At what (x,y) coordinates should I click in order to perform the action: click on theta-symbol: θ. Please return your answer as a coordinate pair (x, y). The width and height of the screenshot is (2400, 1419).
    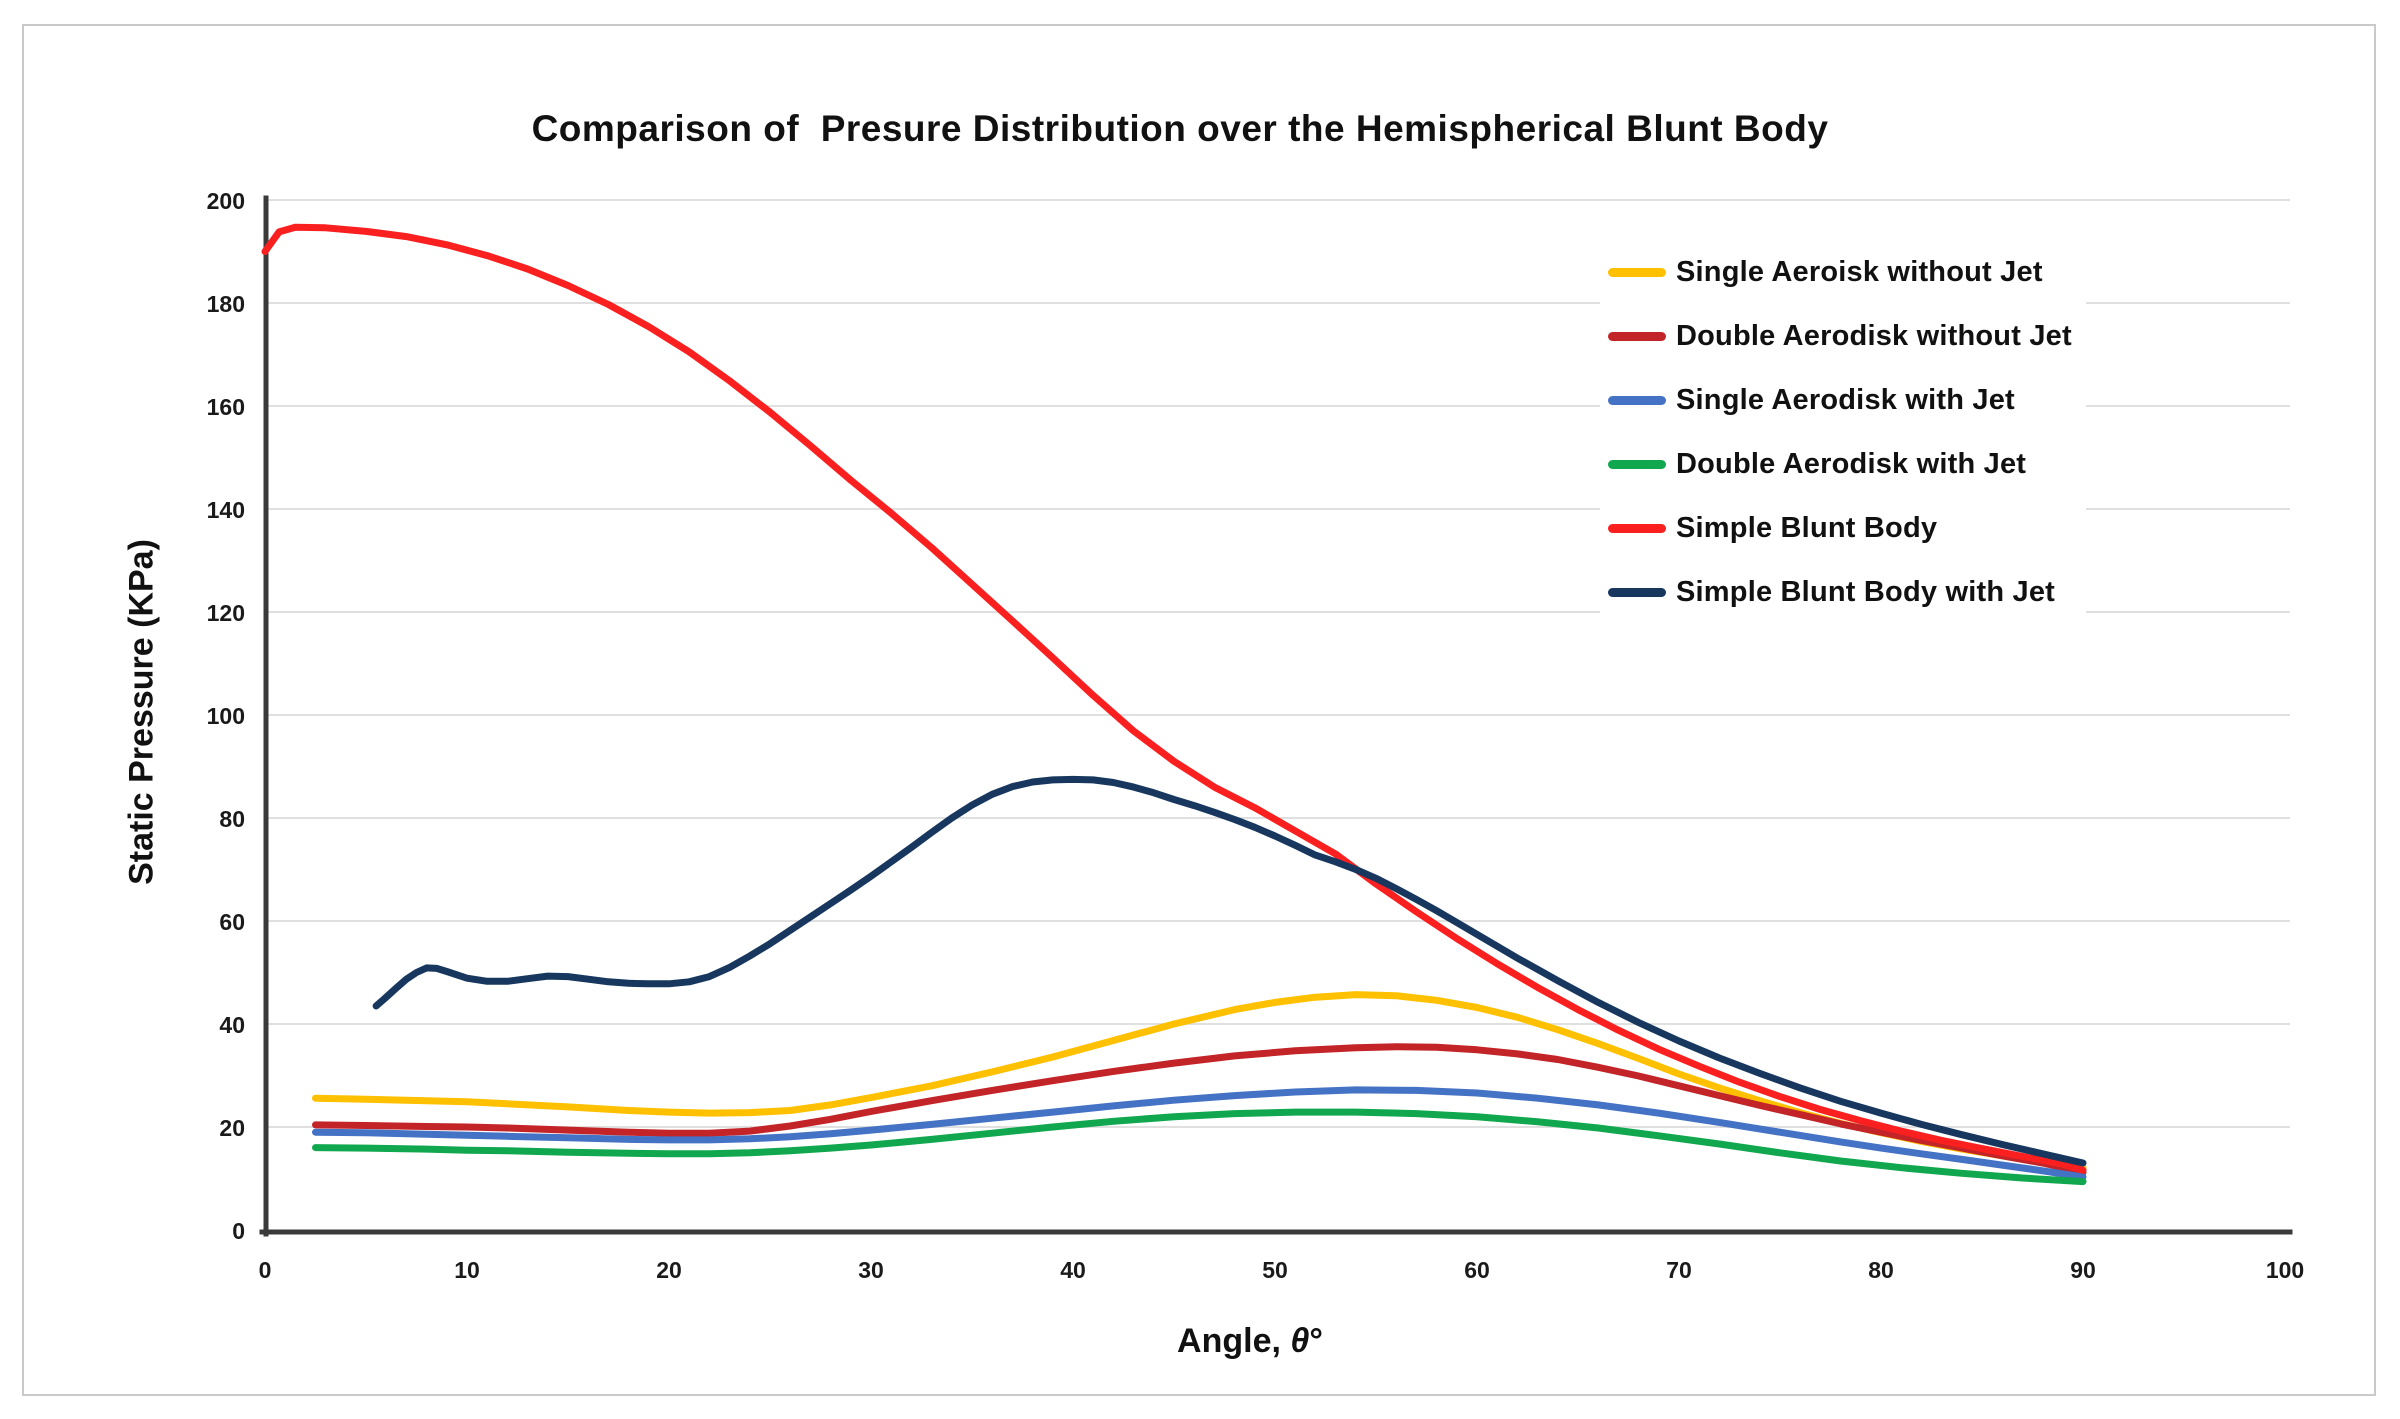
    Looking at the image, I should click on (1300, 1341).